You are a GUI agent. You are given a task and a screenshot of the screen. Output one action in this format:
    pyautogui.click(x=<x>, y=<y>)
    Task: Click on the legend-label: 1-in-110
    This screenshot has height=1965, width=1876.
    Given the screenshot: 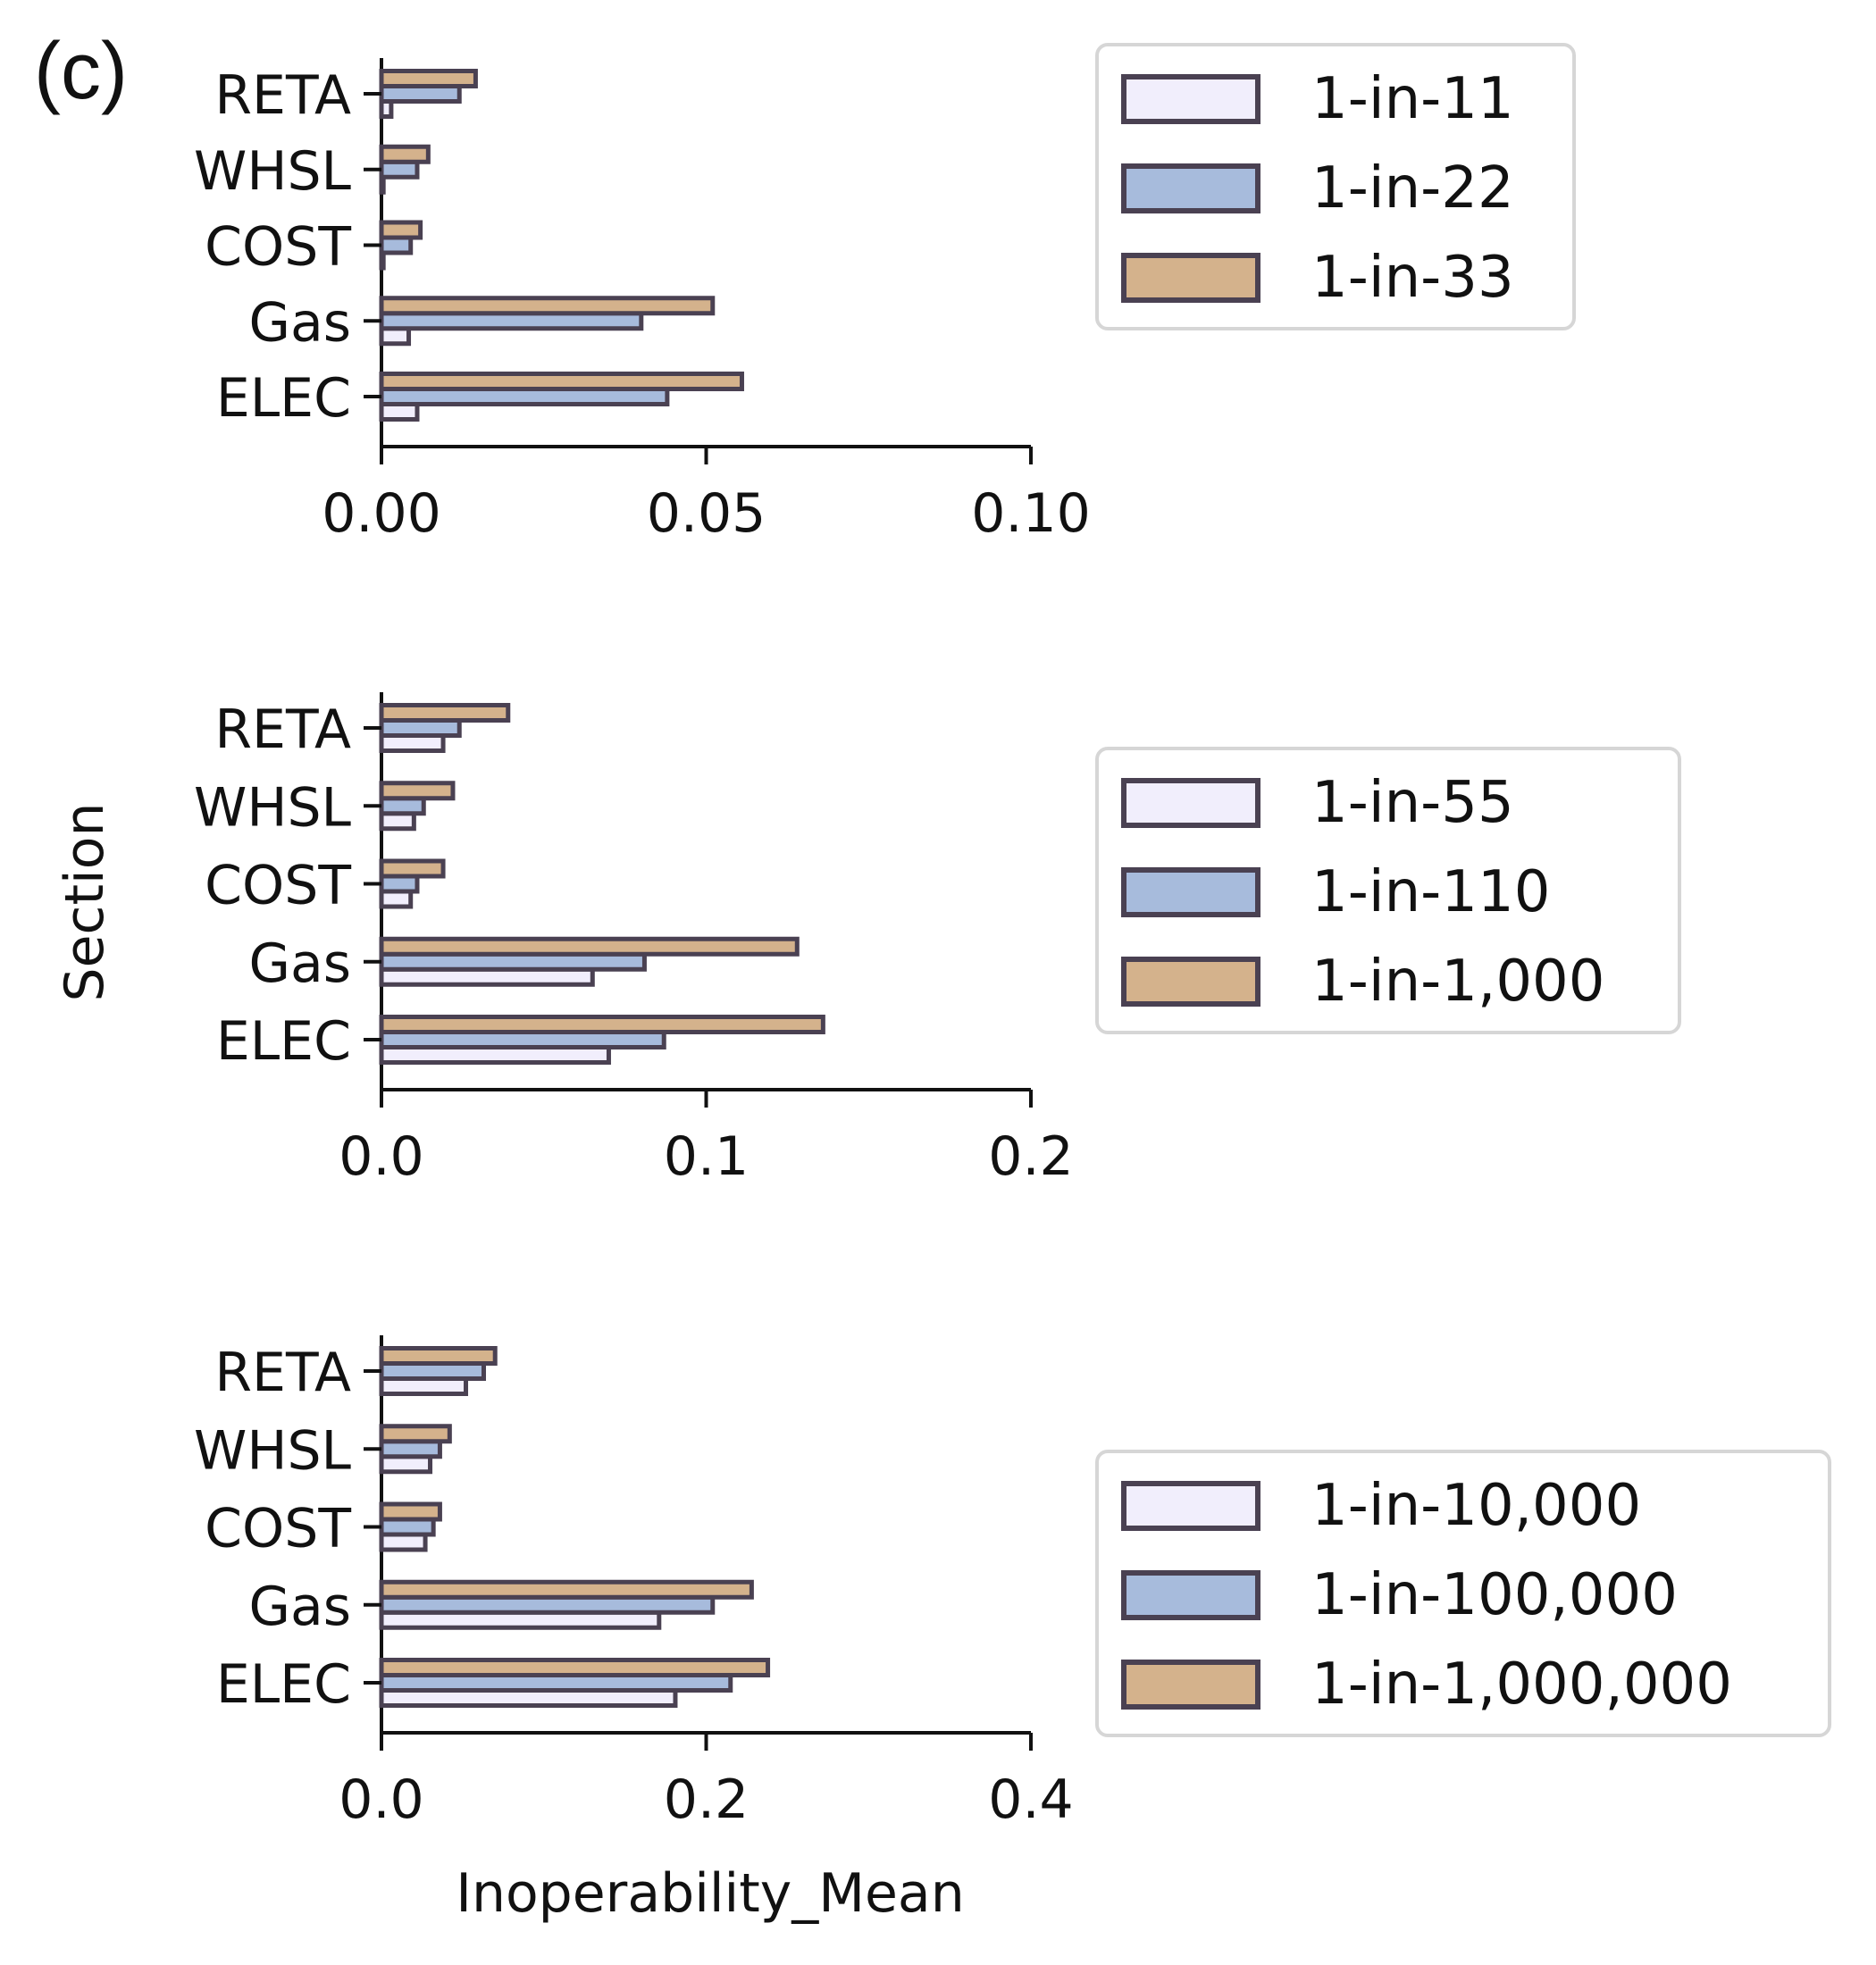 What is the action you would take?
    pyautogui.click(x=1430, y=892)
    